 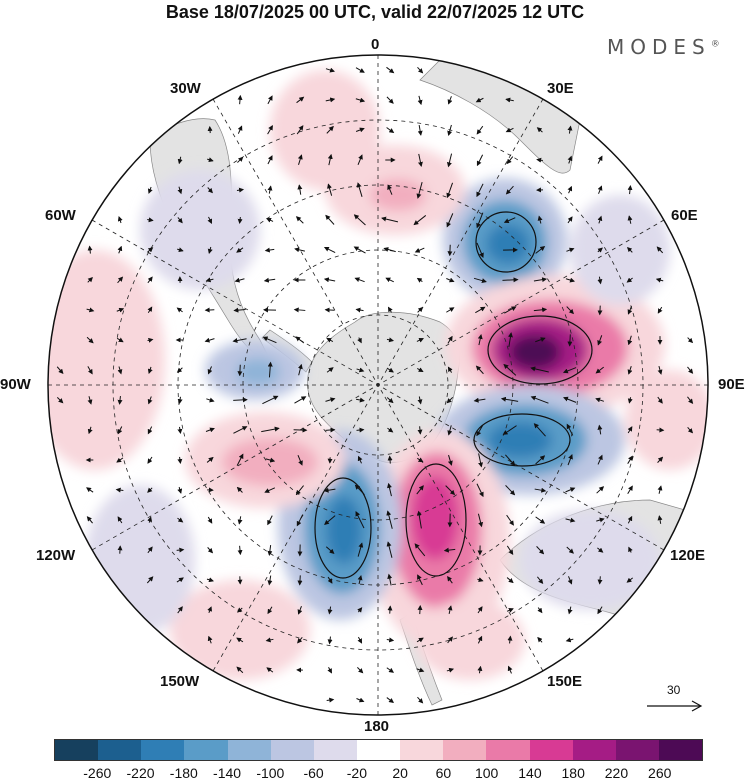 What do you see at coordinates (486, 773) in the screenshot?
I see `colorbar-tick-label: 100` at bounding box center [486, 773].